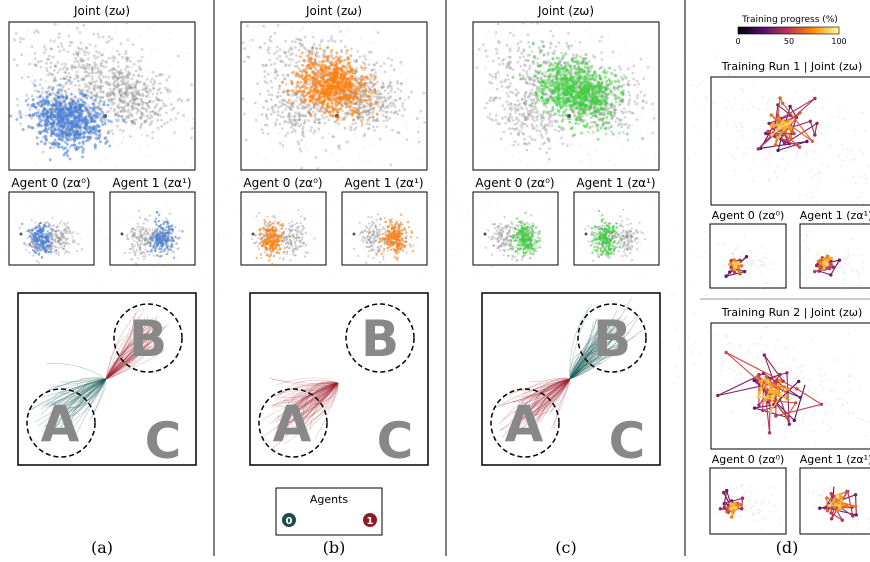  I want to click on caption: (a), so click(102, 547).